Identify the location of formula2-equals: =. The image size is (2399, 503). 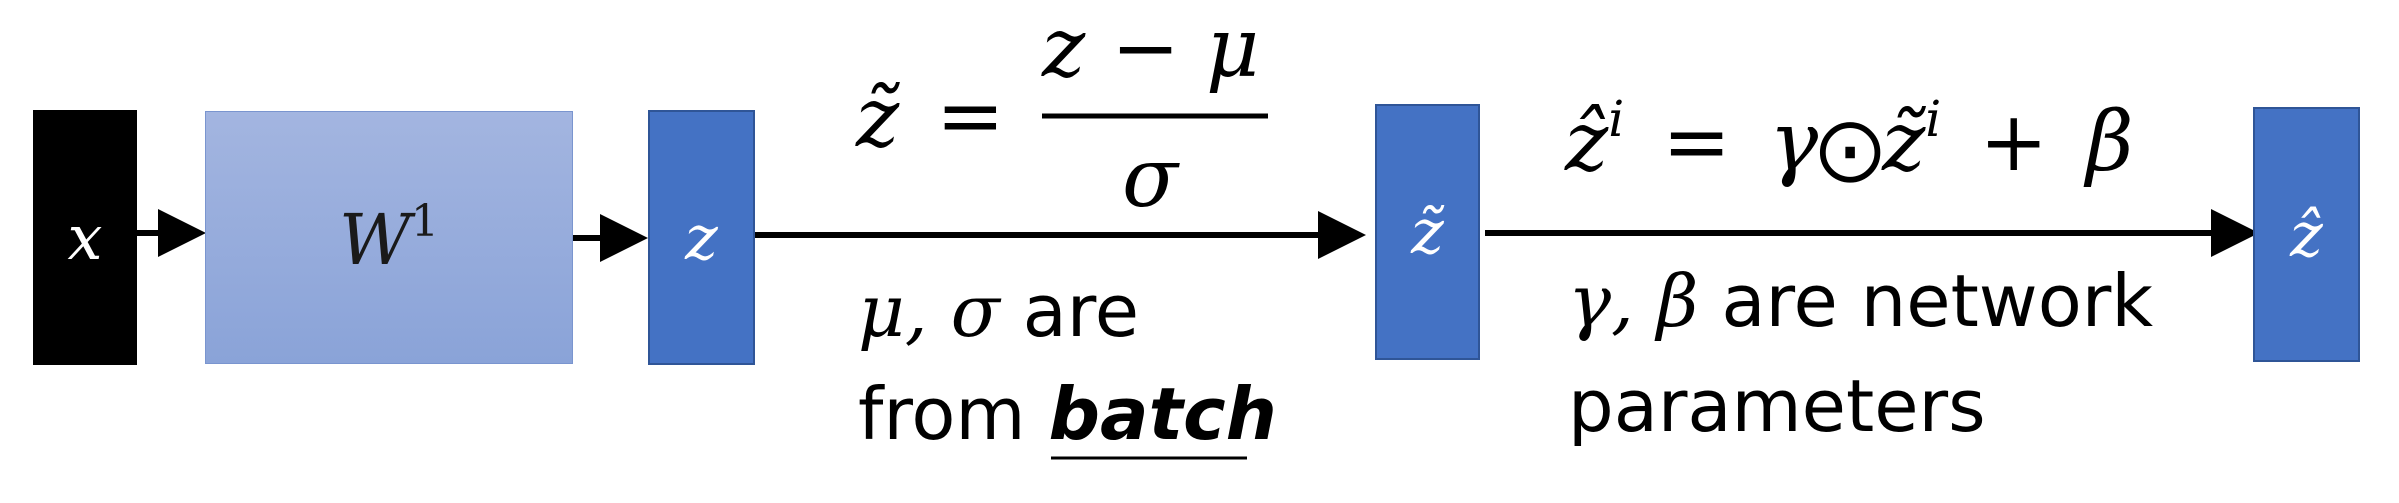
(1696, 142).